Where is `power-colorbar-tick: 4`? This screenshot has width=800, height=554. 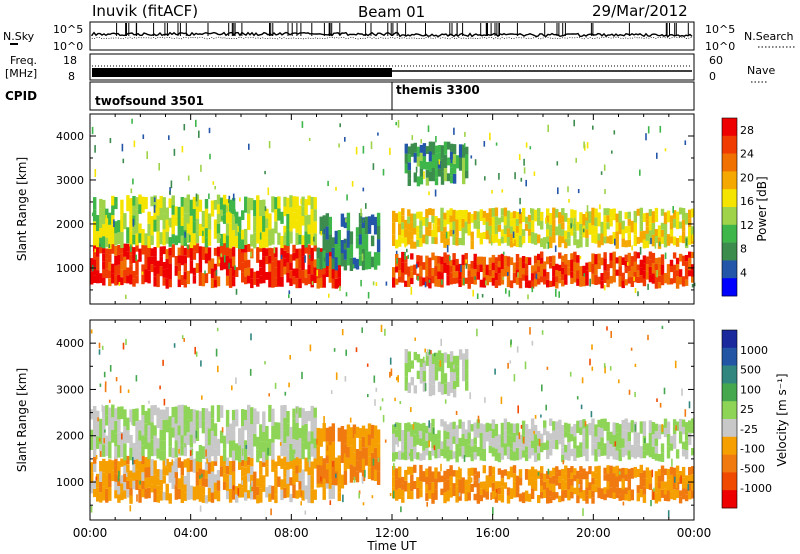 power-colorbar-tick: 4 is located at coordinates (743, 272).